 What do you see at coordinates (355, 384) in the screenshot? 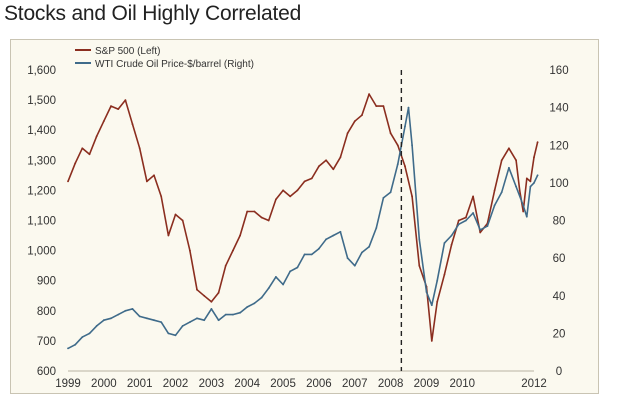
I see `x-tick-label: 2007` at bounding box center [355, 384].